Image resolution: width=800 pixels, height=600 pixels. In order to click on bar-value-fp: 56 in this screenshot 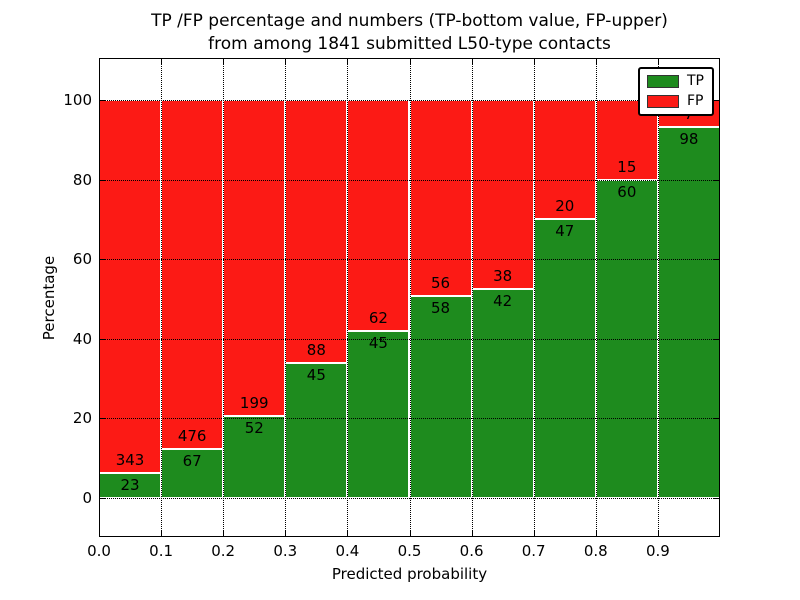, I will do `click(441, 282)`.